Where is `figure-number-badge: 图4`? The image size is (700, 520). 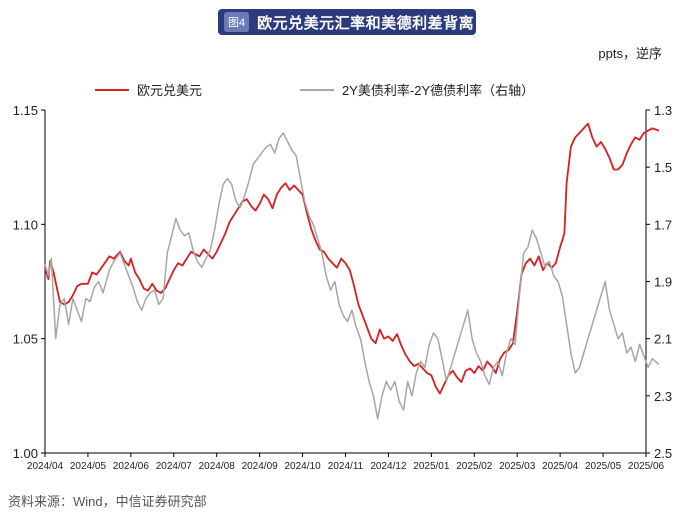 figure-number-badge: 图4 is located at coordinates (237, 22).